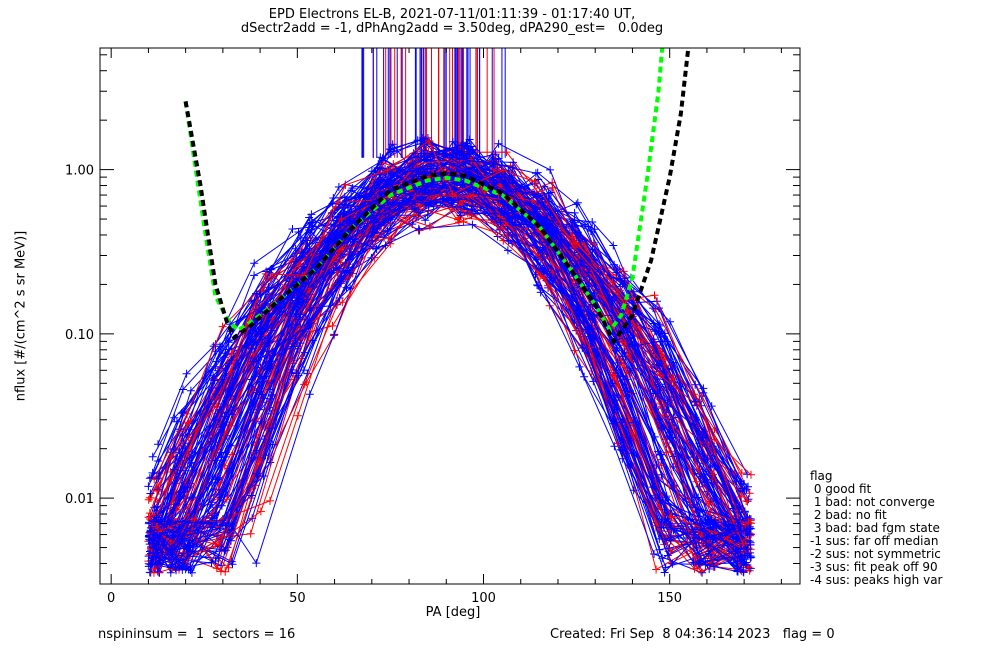 Image resolution: width=1000 pixels, height=650 pixels. I want to click on legend-title: flag, so click(821, 476).